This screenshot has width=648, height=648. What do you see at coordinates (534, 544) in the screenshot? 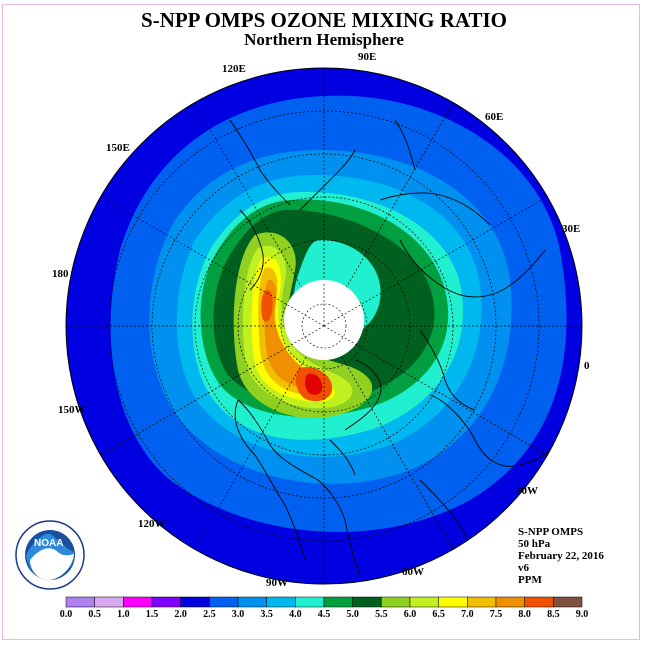
I see `info-level: 50 hPa` at bounding box center [534, 544].